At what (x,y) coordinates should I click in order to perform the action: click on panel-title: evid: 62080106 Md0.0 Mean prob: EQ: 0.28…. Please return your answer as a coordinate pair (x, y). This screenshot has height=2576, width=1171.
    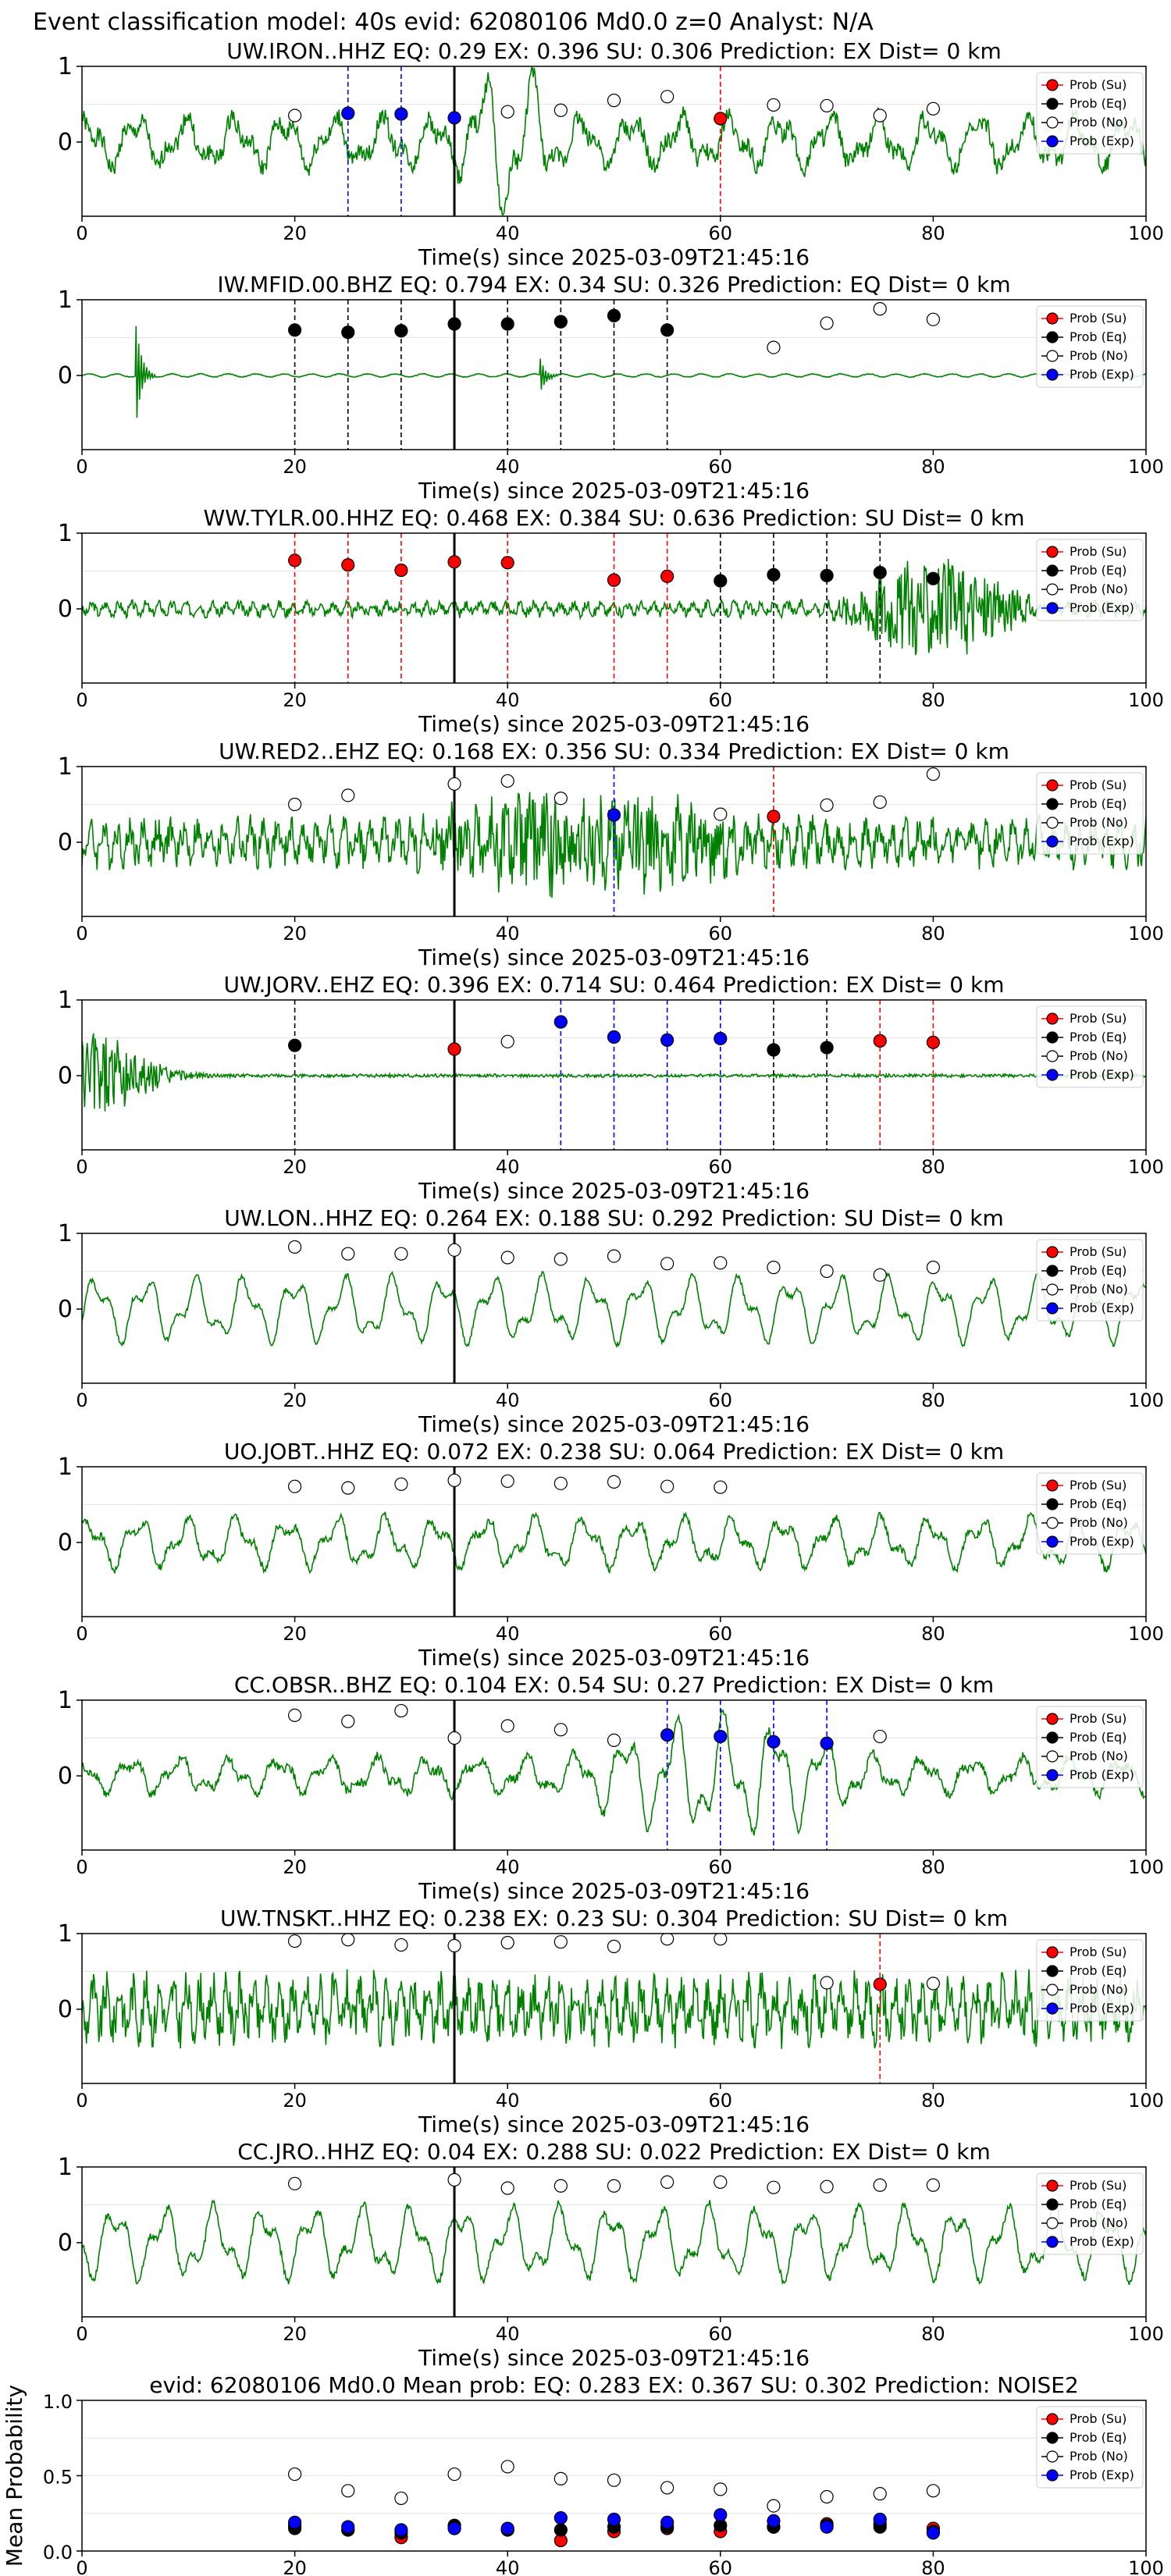
    Looking at the image, I should click on (614, 2385).